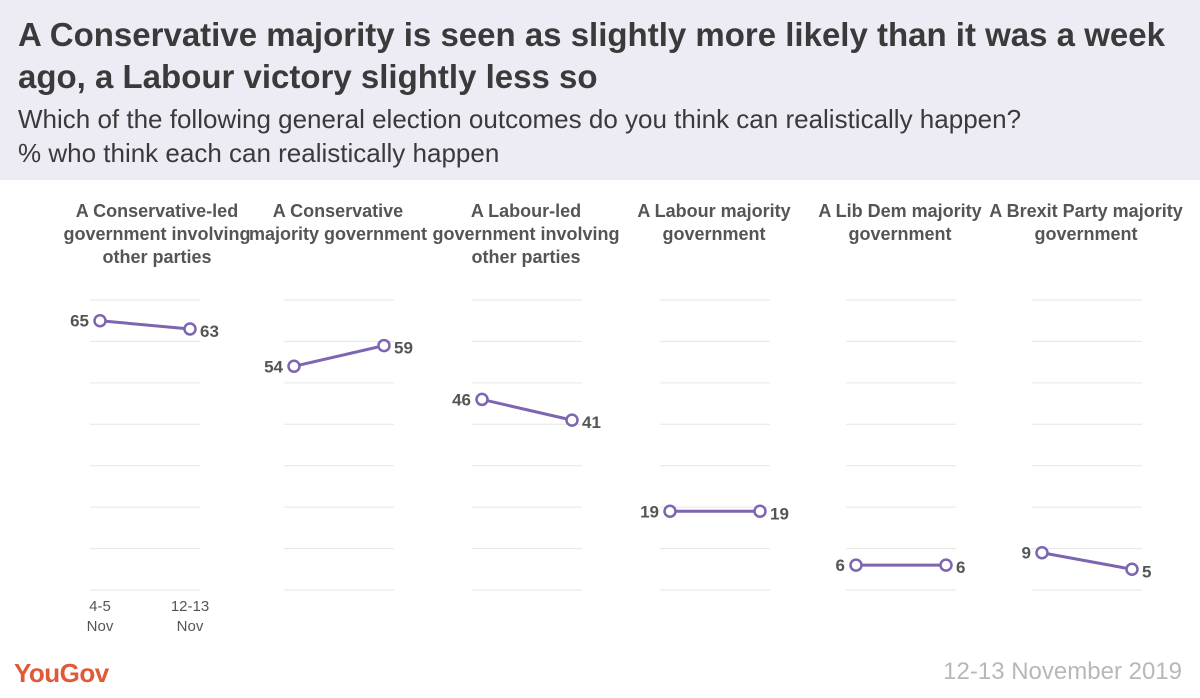  What do you see at coordinates (900, 222) in the screenshot?
I see `panel-title-libdem-majority: A Lib Dem majority government` at bounding box center [900, 222].